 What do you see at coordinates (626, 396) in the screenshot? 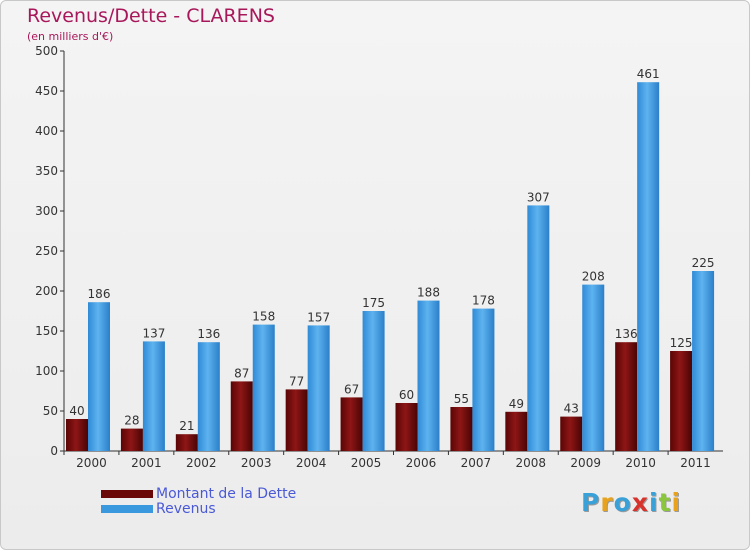
I see `bar-debt-2010` at bounding box center [626, 396].